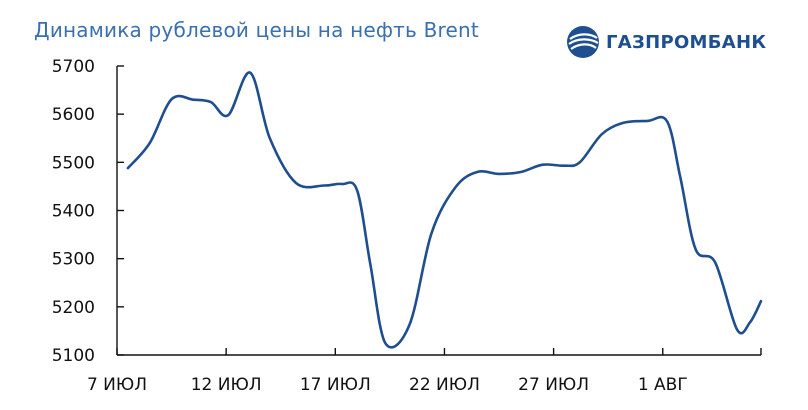  Describe the element at coordinates (424, 371) in the screenshot. I see `x-axis: 7 ИЮЛ 12 ИЮЛ 17 ИЮЛ 22 ИЮЛ 27 ИЮЛ 1 АВГ` at that location.